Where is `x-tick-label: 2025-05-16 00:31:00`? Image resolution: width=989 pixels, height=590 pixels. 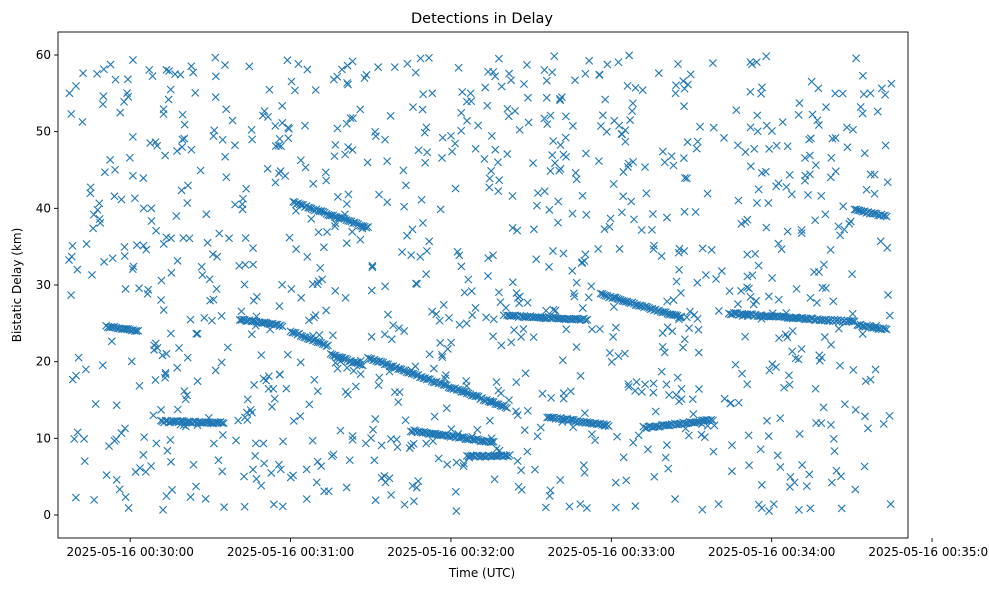 x-tick-label: 2025-05-16 00:31:00 is located at coordinates (290, 552).